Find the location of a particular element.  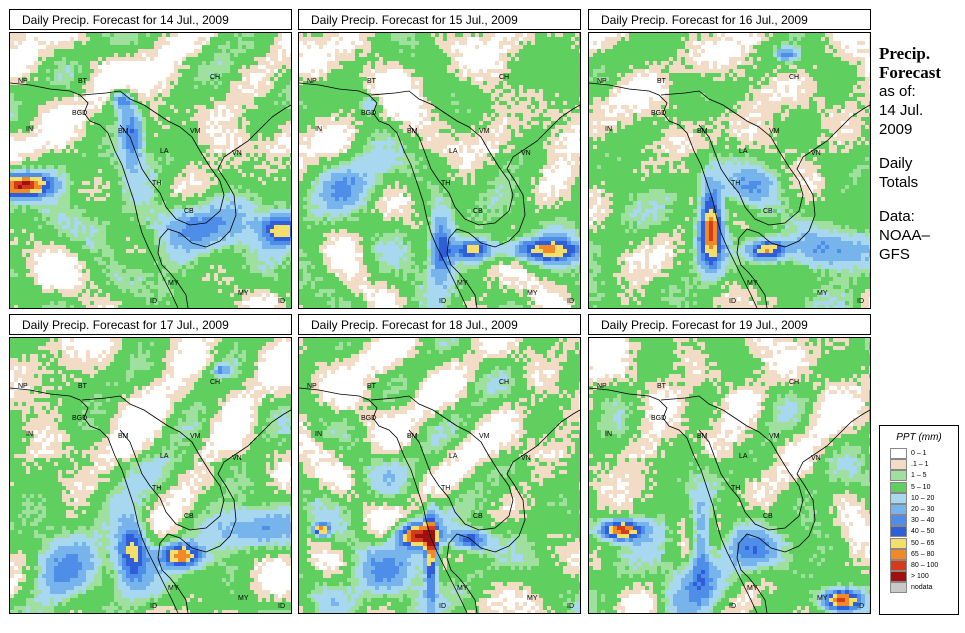

legend-item: 50 – 65 is located at coordinates (919, 543).